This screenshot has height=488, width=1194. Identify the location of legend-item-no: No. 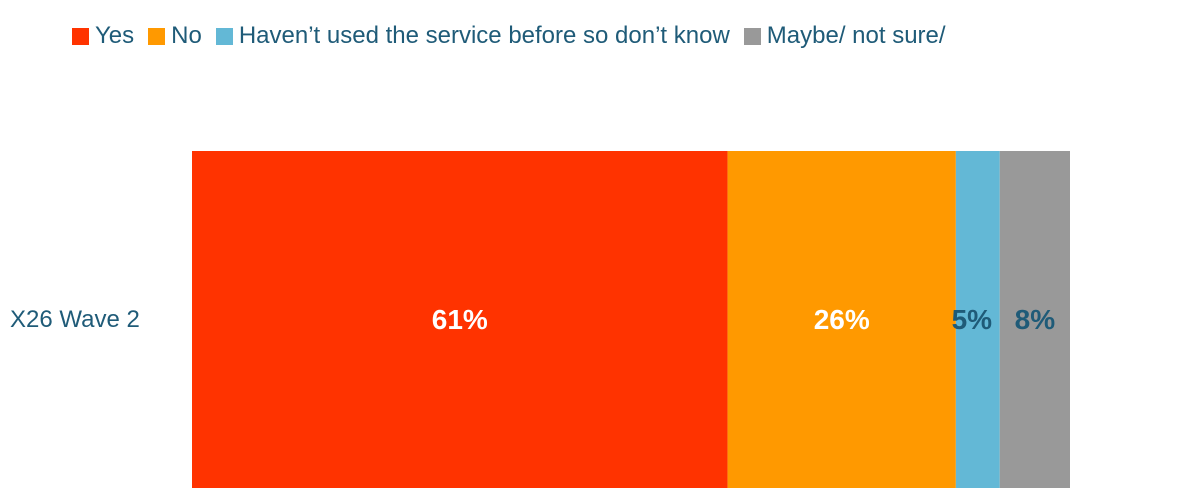
(175, 36).